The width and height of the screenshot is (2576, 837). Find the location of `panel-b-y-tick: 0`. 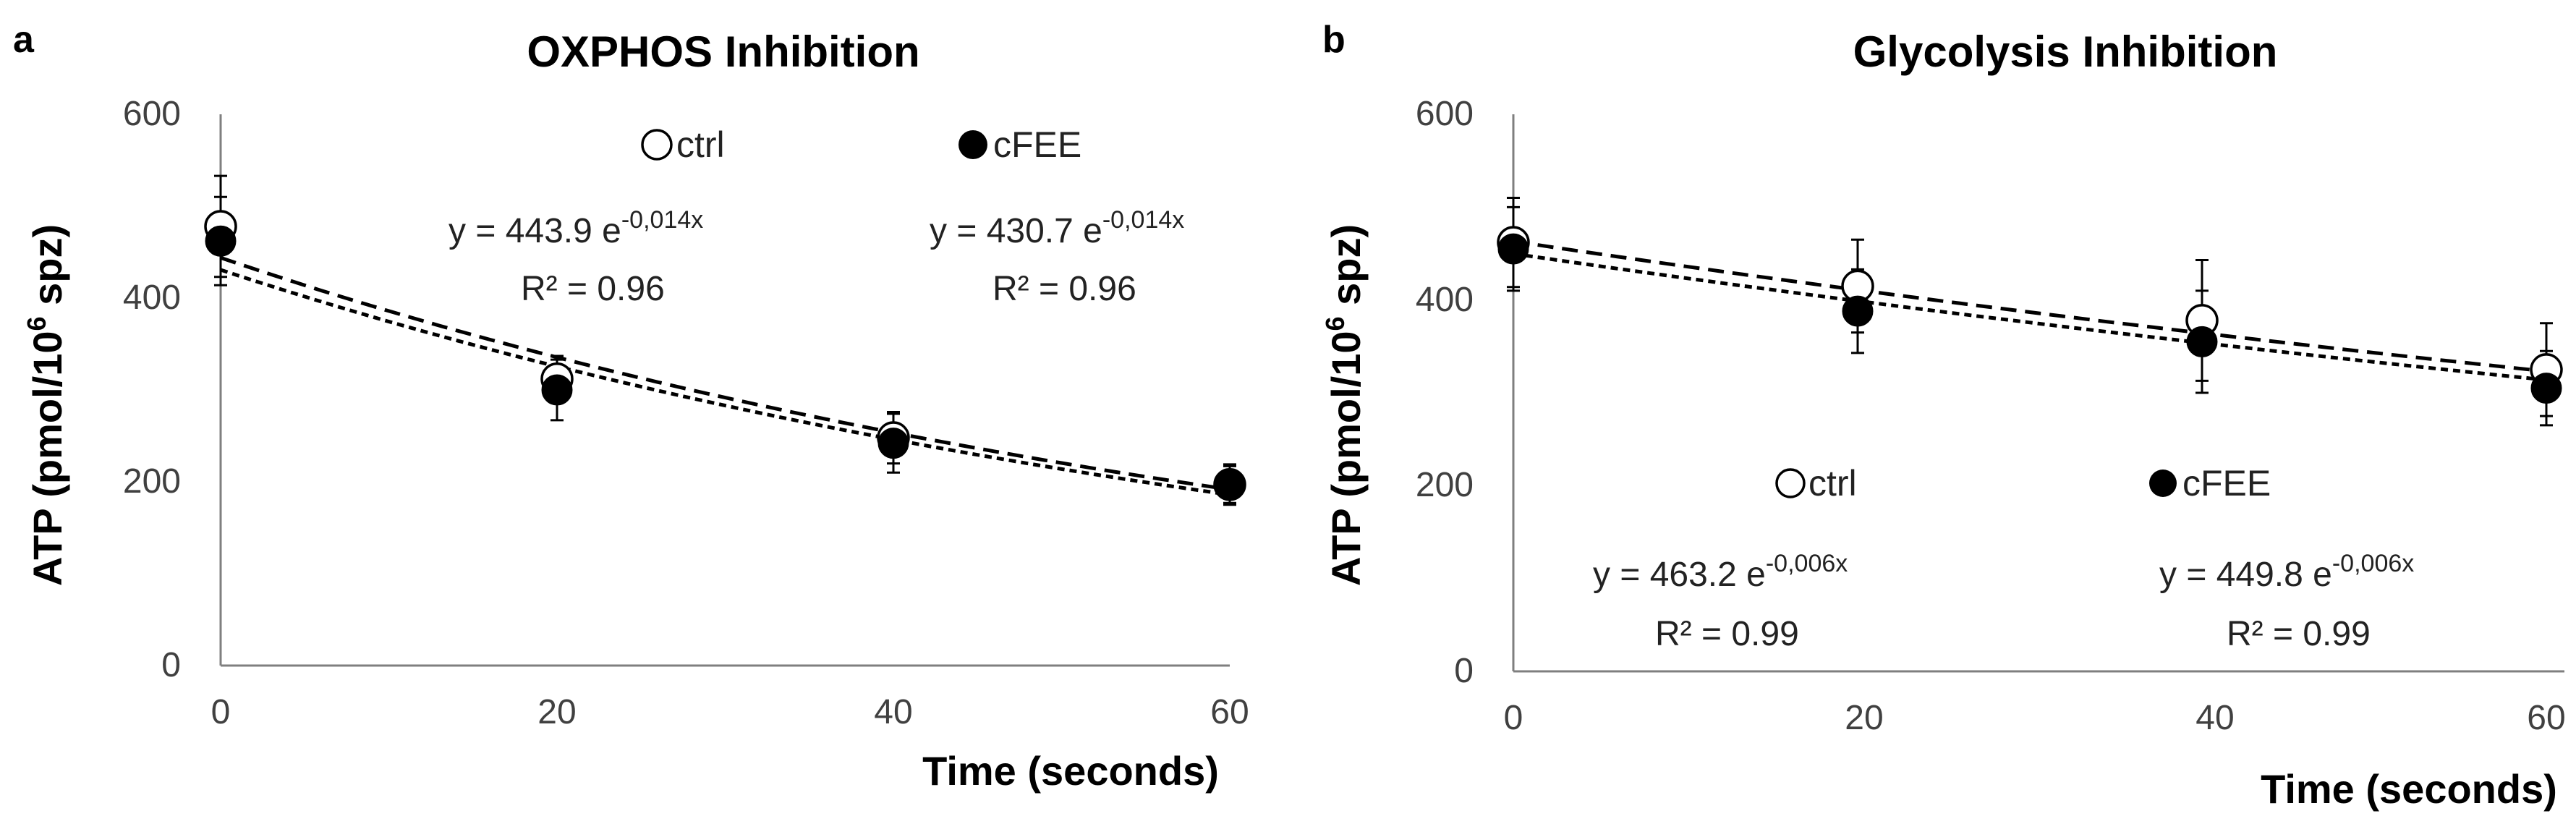

panel-b-y-tick: 0 is located at coordinates (1464, 671).